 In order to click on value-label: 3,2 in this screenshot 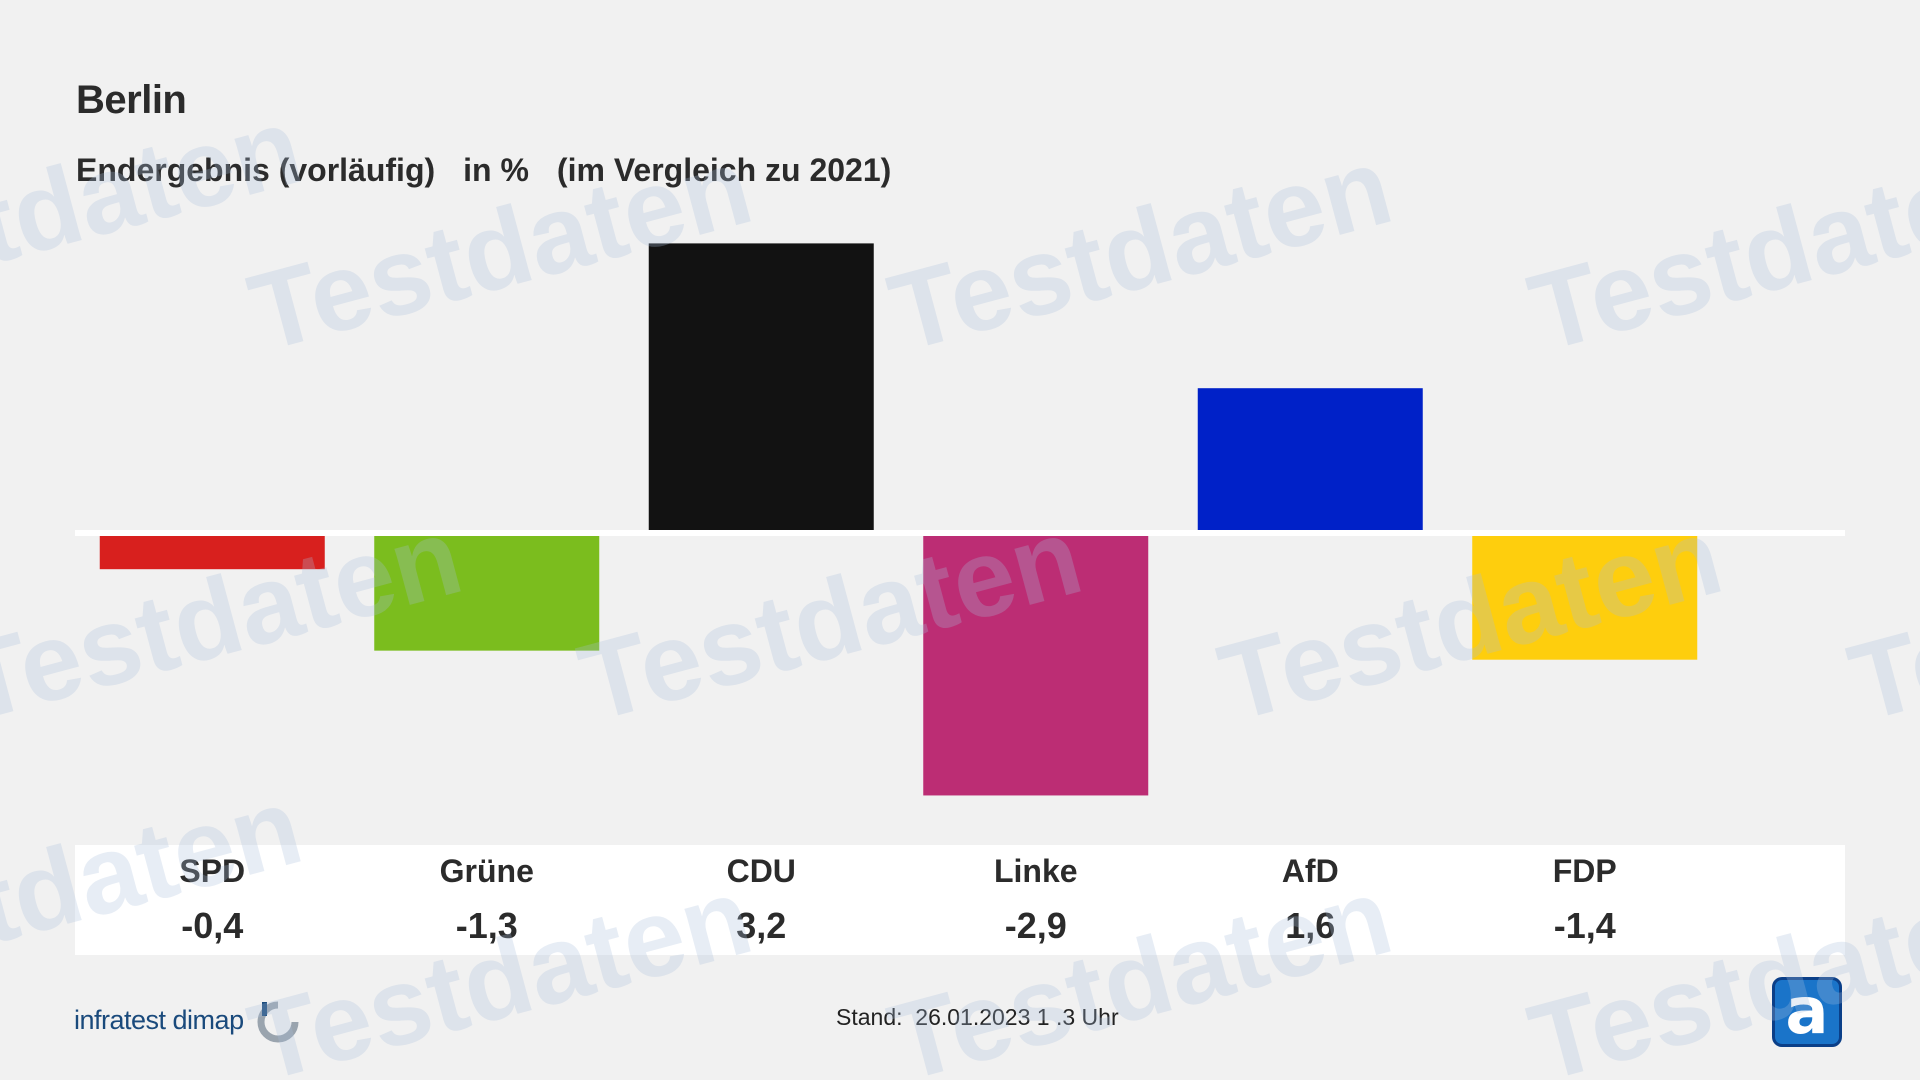, I will do `click(761, 925)`.